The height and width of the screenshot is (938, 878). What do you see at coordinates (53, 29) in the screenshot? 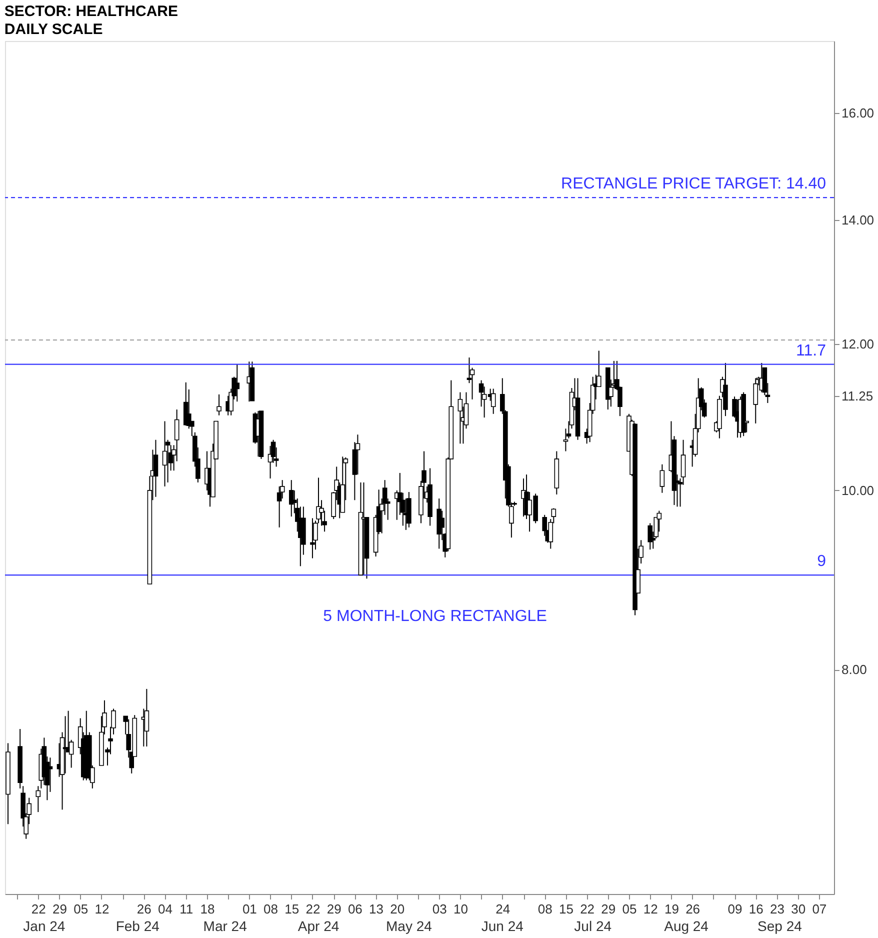
I see `chart-subtitle: DAILY SCALE` at bounding box center [53, 29].